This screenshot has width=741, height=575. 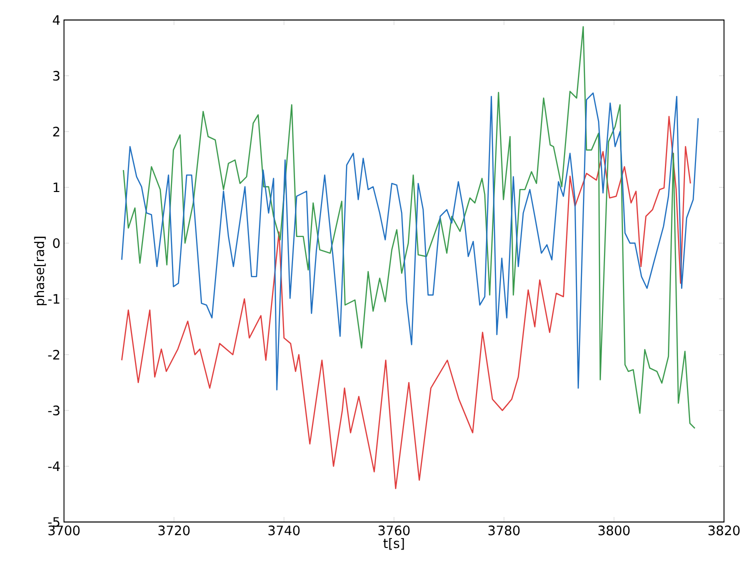 I want to click on y-tick-label: 1, so click(x=57, y=187).